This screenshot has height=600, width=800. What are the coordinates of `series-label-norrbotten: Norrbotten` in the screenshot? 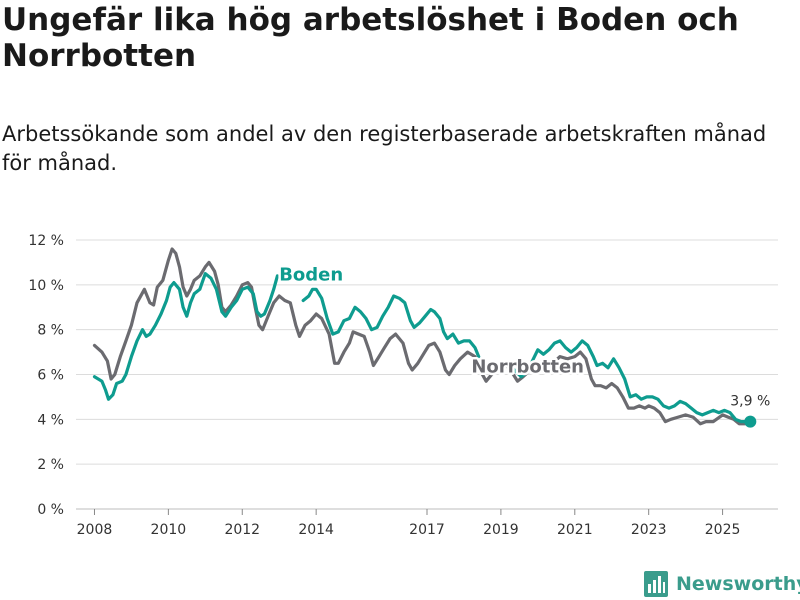 It's located at (527, 366).